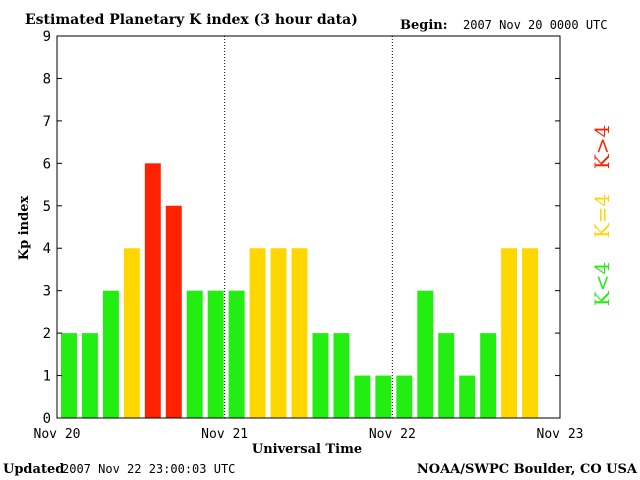 This screenshot has height=480, width=640. I want to click on y-tick-label: 2, so click(47, 334).